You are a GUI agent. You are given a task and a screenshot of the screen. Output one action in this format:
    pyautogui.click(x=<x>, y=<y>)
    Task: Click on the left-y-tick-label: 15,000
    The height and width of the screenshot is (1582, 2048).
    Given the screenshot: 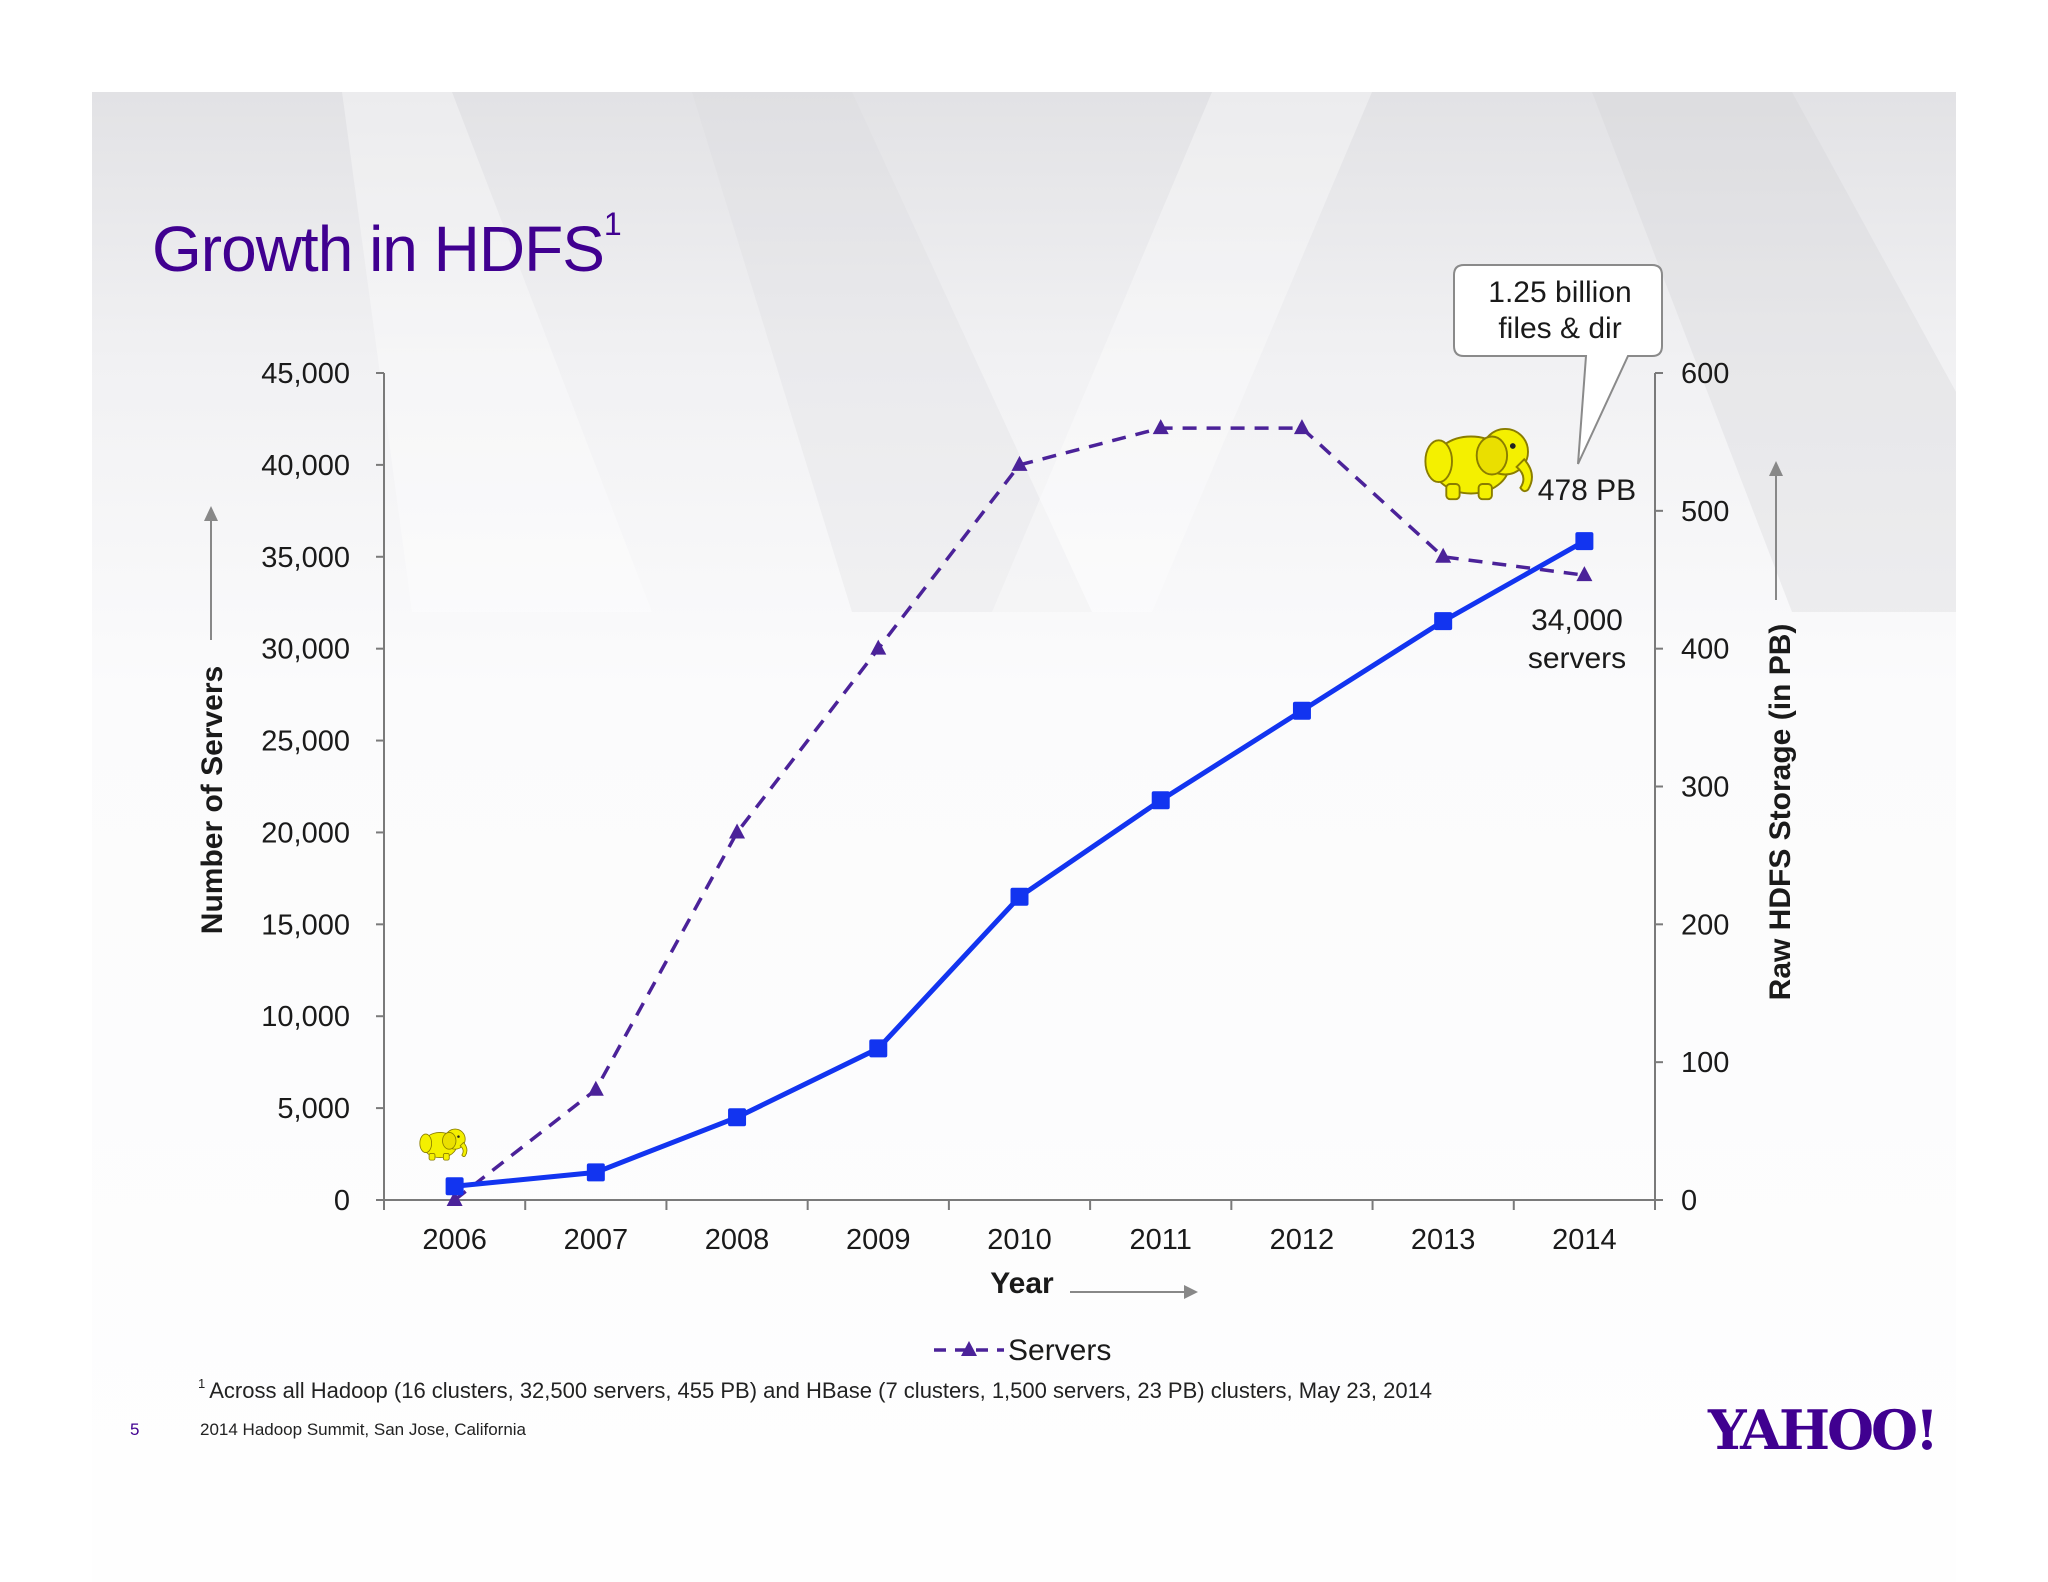 What is the action you would take?
    pyautogui.click(x=305, y=925)
    